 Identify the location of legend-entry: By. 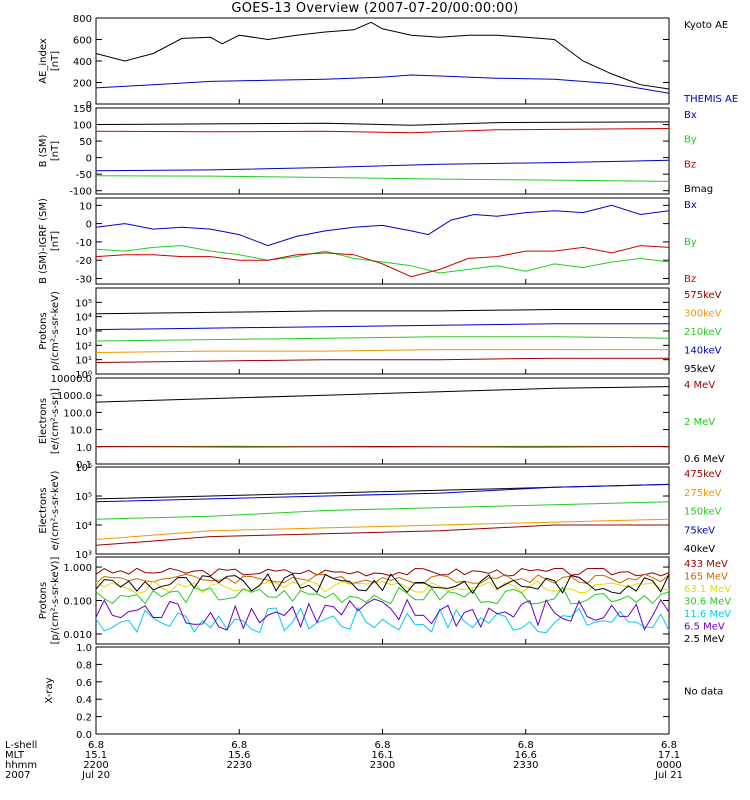
(690, 140).